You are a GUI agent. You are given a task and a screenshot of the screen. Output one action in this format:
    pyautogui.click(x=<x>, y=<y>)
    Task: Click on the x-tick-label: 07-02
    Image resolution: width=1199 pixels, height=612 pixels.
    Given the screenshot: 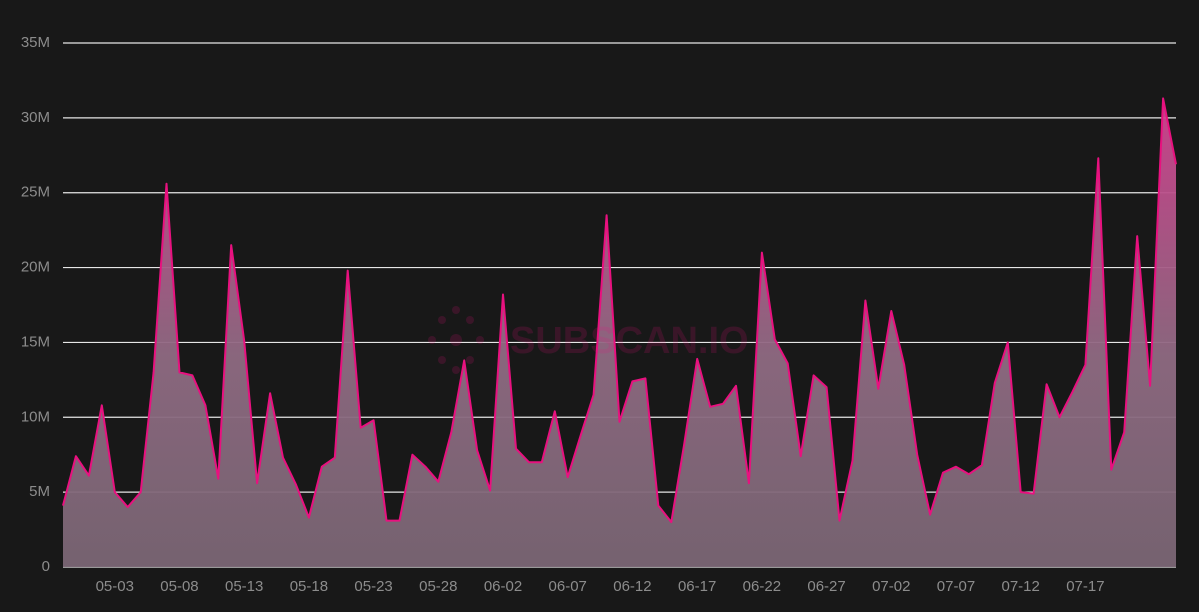 What is the action you would take?
    pyautogui.click(x=891, y=586)
    